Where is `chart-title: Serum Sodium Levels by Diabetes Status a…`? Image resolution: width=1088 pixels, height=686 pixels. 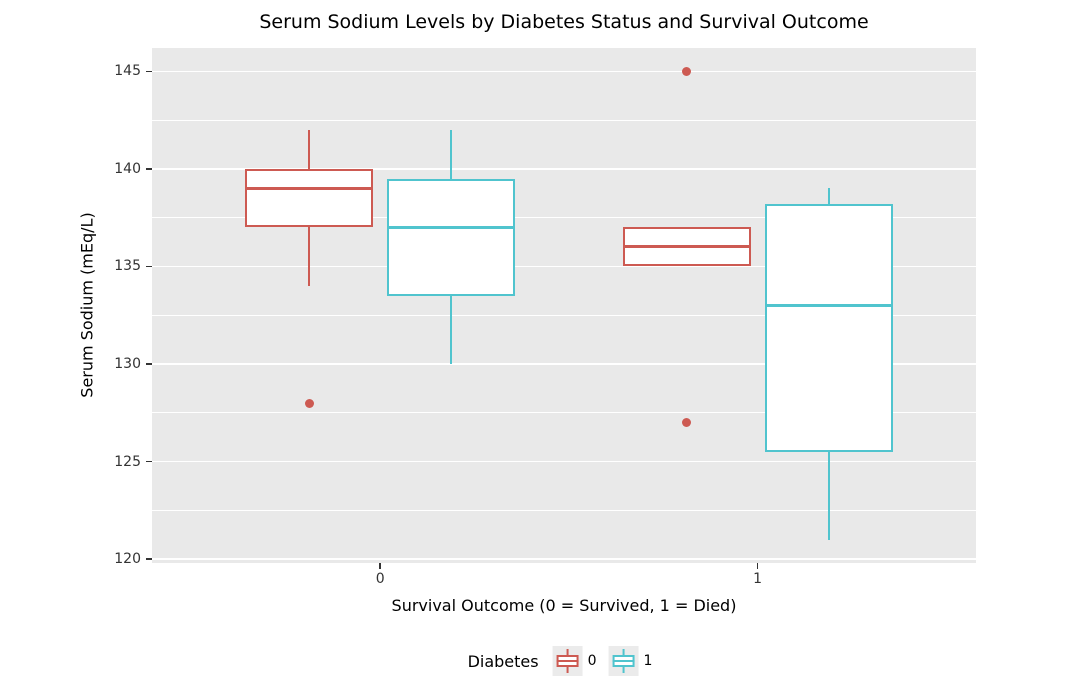 chart-title: Serum Sodium Levels by Diabetes Status a… is located at coordinates (564, 22).